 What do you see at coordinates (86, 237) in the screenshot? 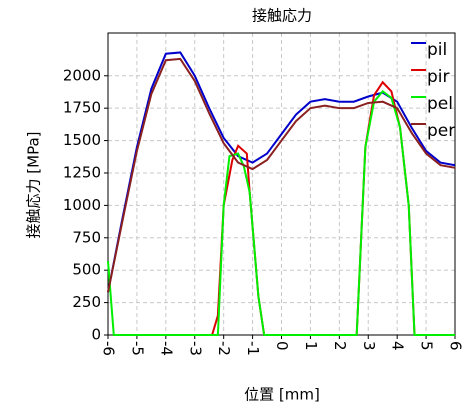
I see `y-tick-label: 750` at bounding box center [86, 237].